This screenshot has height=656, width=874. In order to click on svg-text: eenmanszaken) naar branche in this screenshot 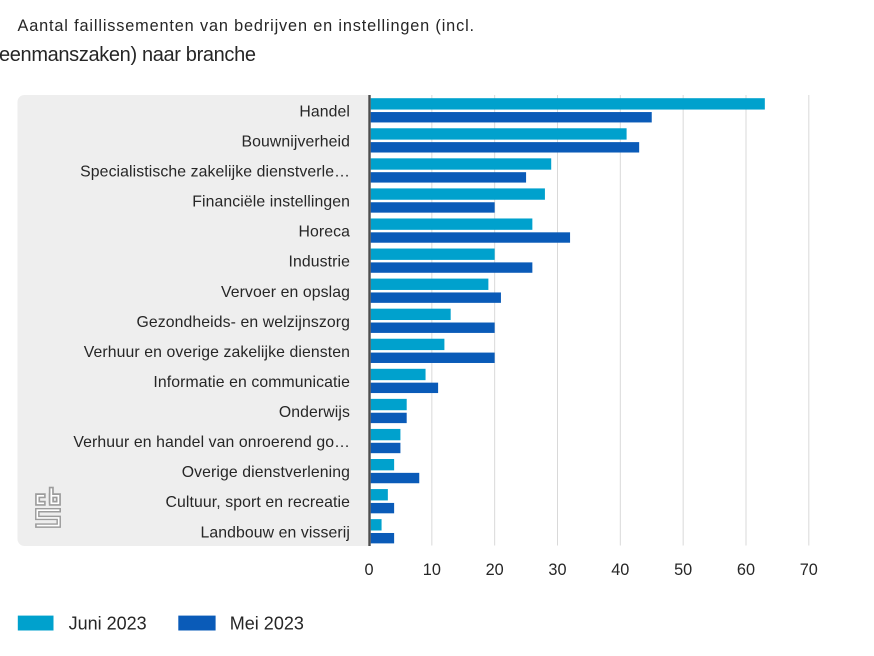, I will do `click(128, 55)`.